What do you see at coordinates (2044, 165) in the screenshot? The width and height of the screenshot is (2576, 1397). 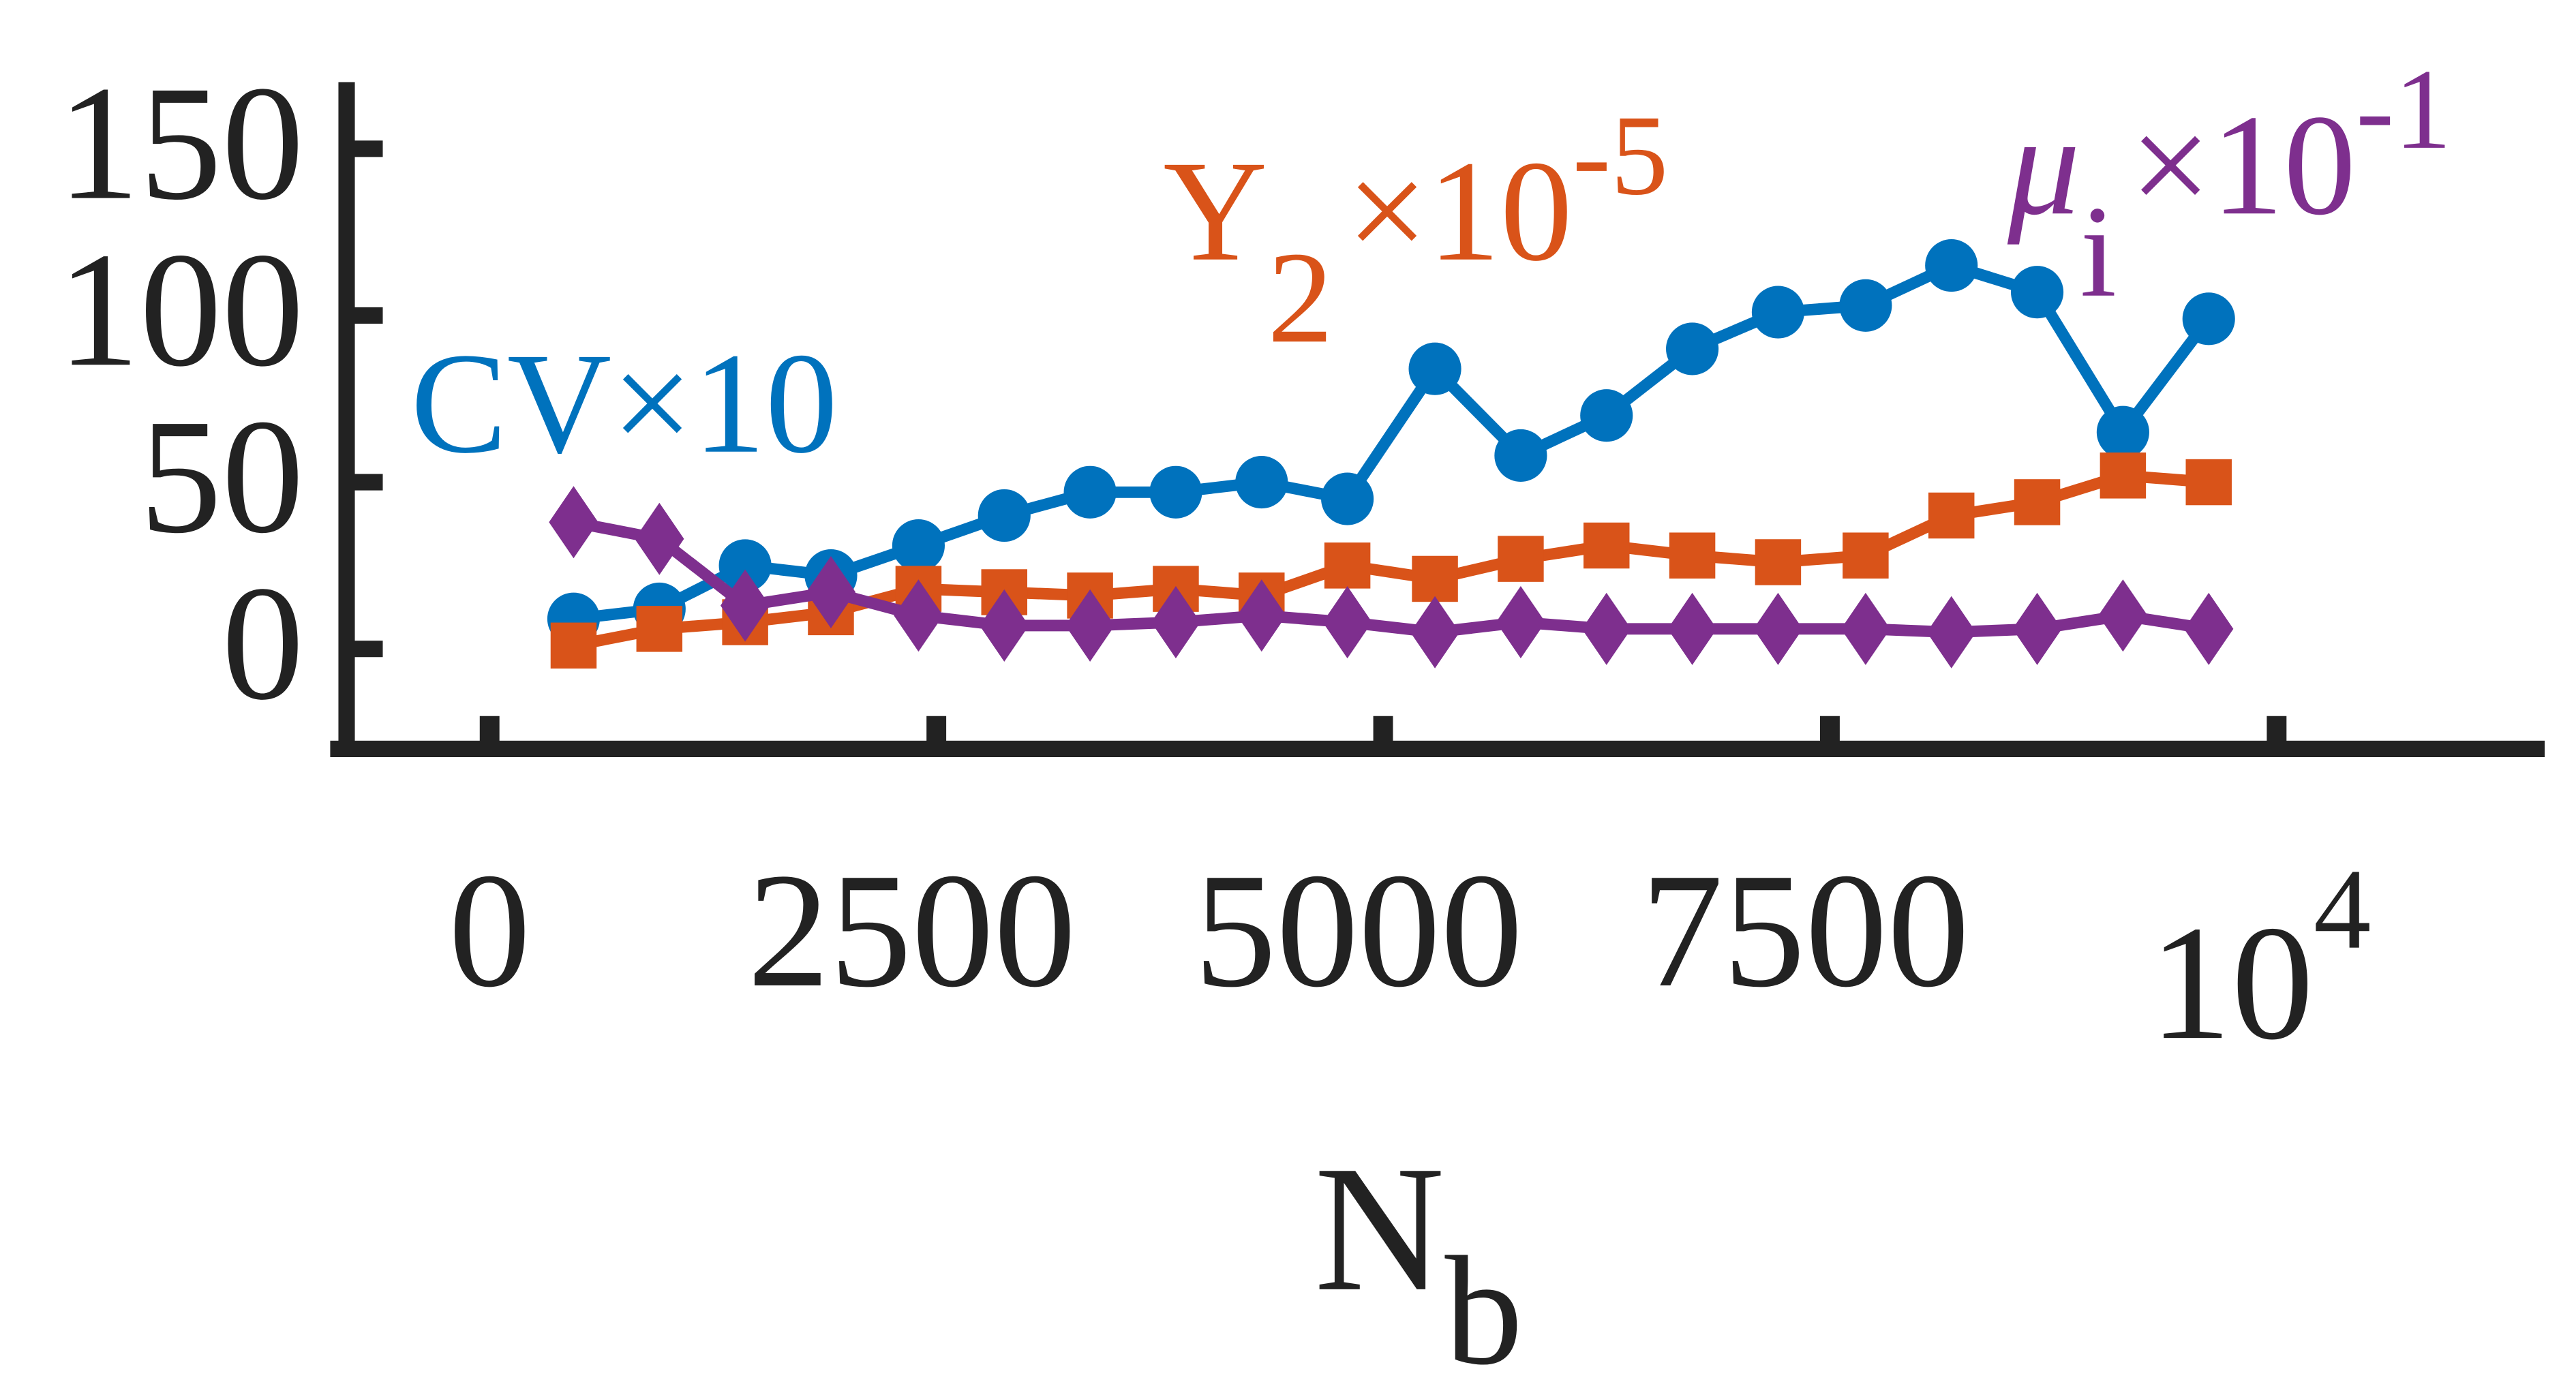 I see `series-label-text: μ` at bounding box center [2044, 165].